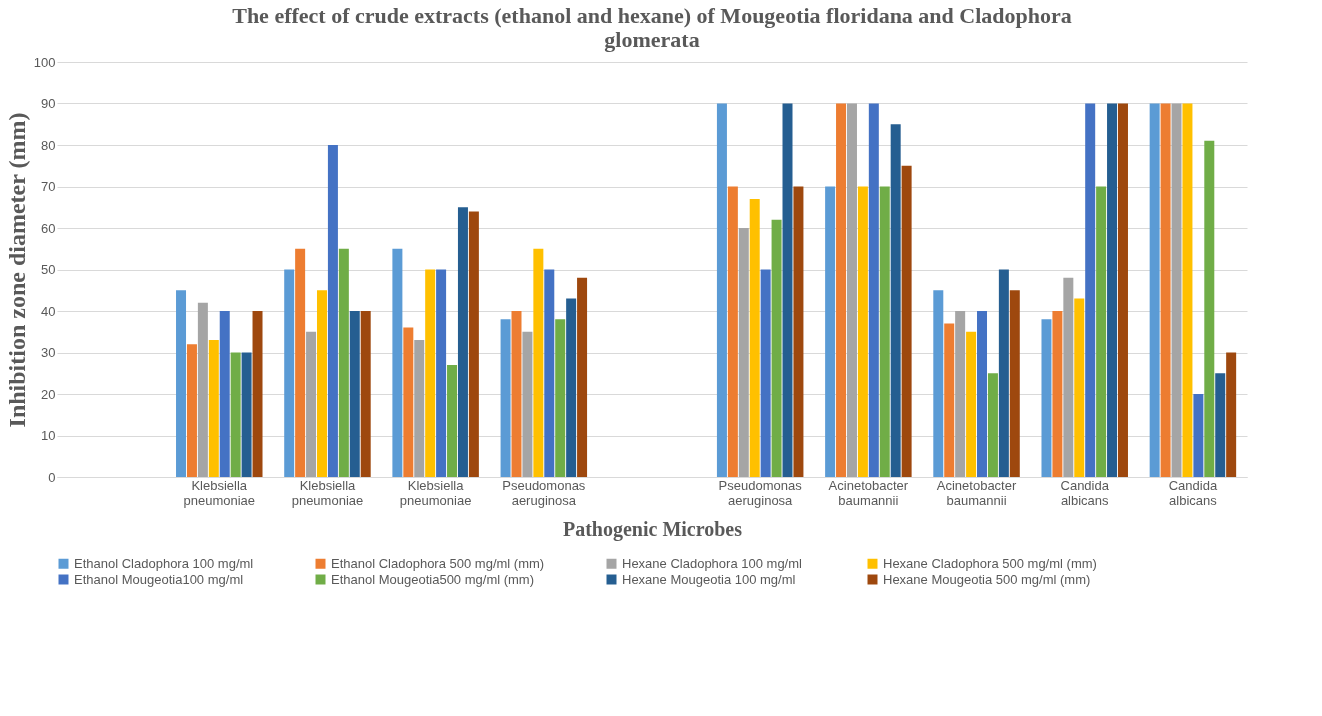 The image size is (1322, 716). What do you see at coordinates (48, 394) in the screenshot?
I see `y-tick-label: 20` at bounding box center [48, 394].